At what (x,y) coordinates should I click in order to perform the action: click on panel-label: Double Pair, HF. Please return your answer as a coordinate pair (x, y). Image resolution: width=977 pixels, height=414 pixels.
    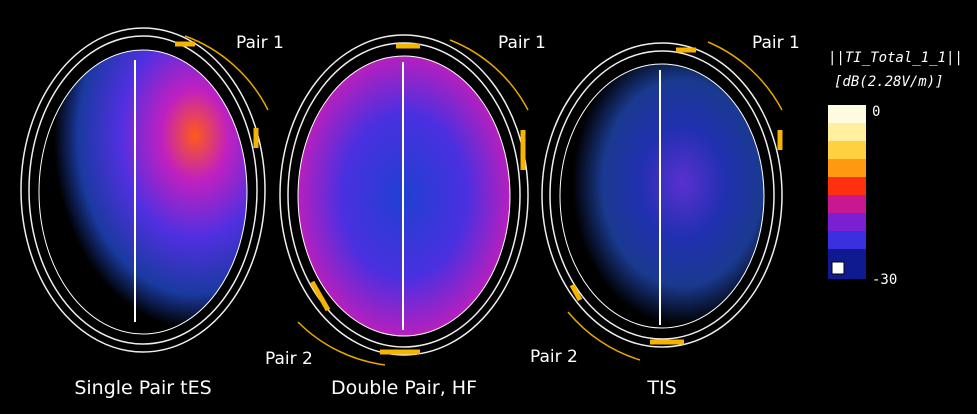
    Looking at the image, I should click on (404, 388).